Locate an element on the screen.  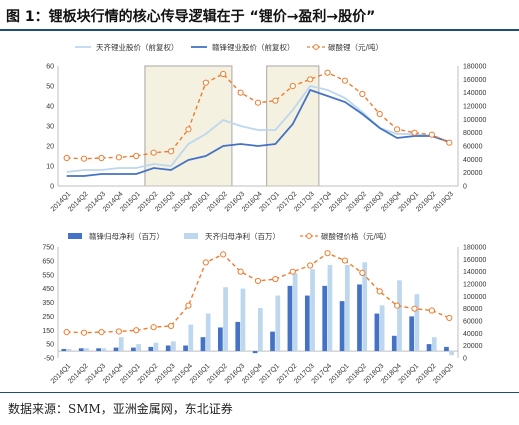
source-rule is located at coordinates (259, 392).